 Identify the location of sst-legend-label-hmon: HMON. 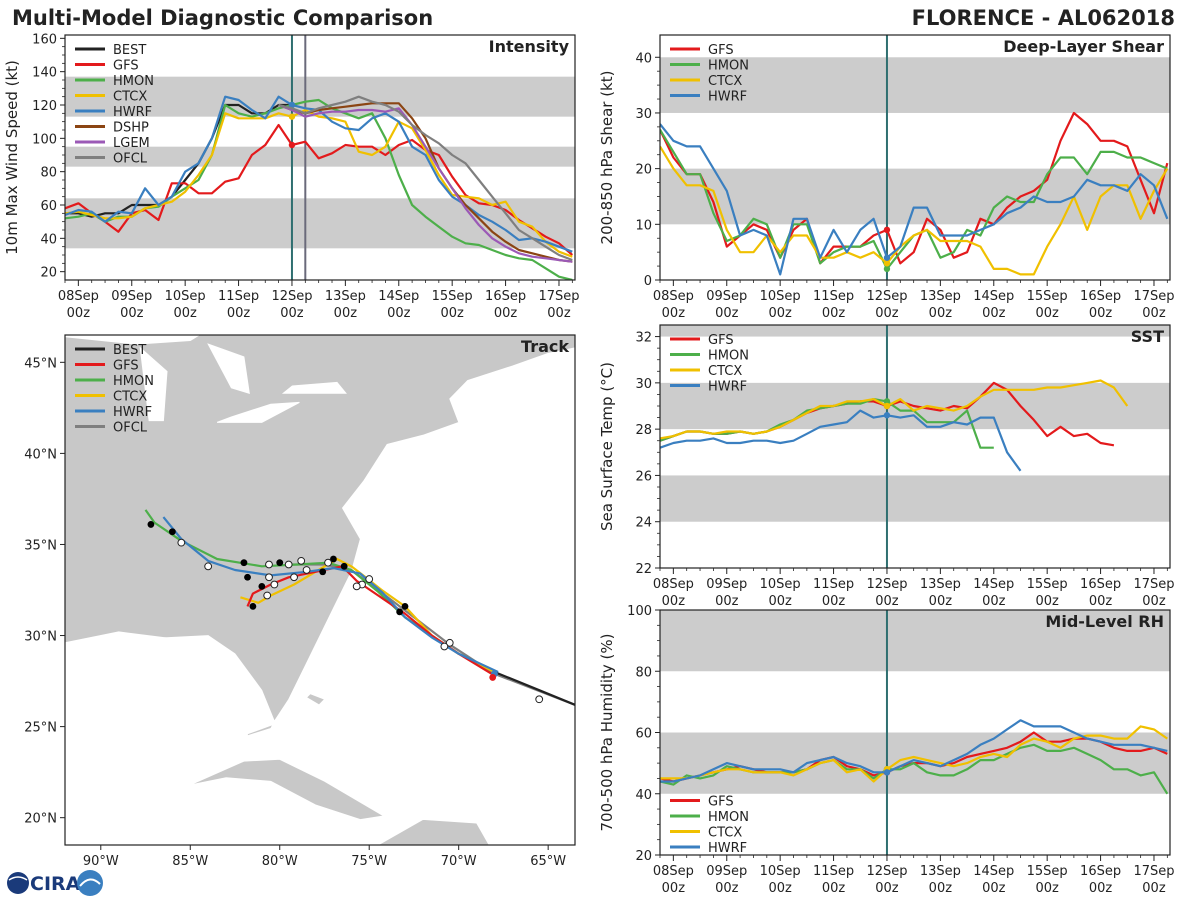
(728, 356).